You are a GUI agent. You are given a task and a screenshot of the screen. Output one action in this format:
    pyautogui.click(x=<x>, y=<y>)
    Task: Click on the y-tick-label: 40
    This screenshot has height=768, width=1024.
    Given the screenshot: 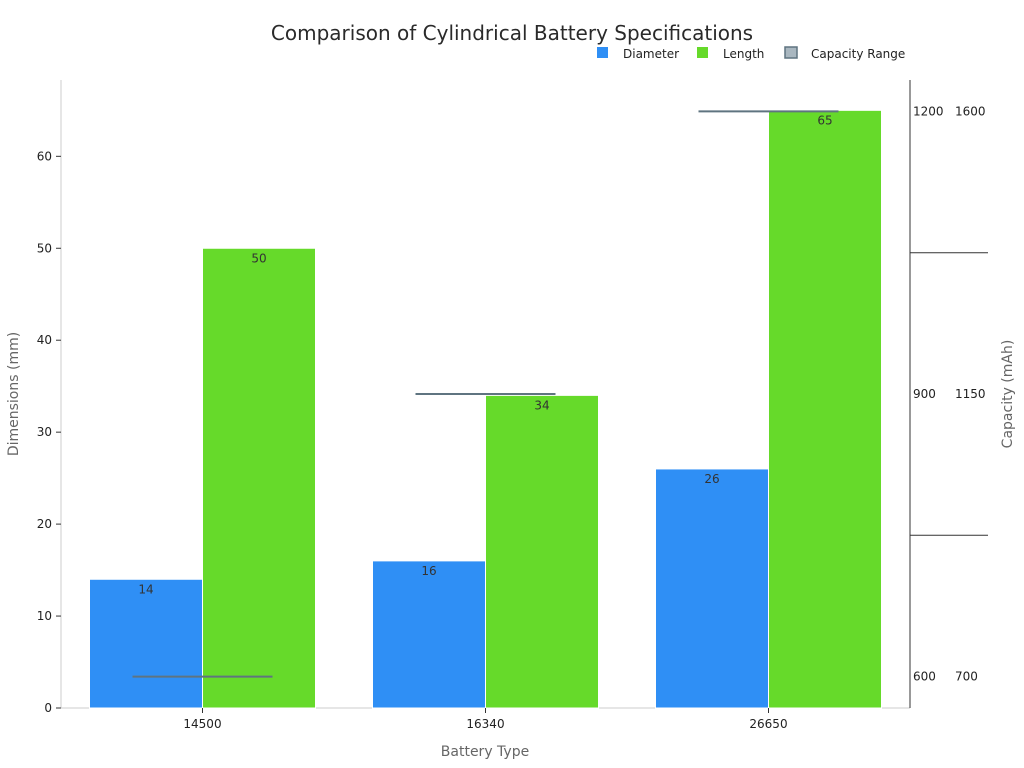 What is the action you would take?
    pyautogui.click(x=44, y=340)
    